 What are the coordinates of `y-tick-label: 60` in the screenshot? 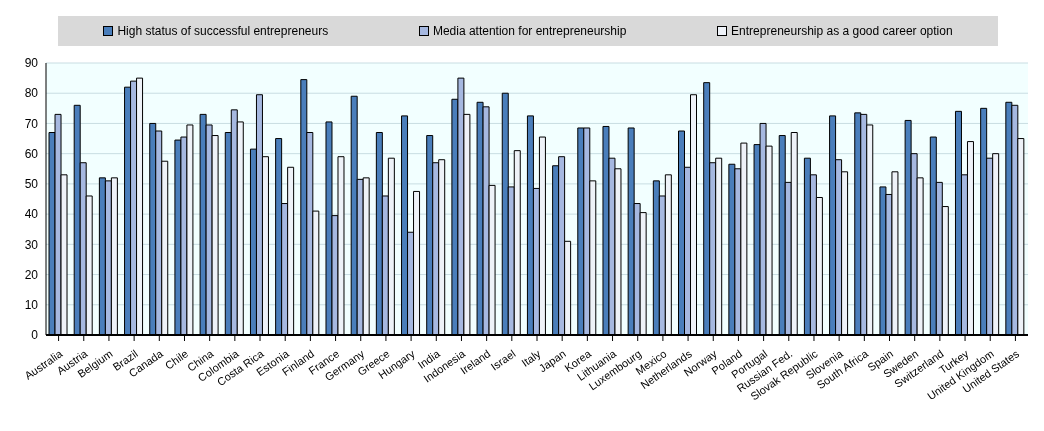 It's located at (31, 153).